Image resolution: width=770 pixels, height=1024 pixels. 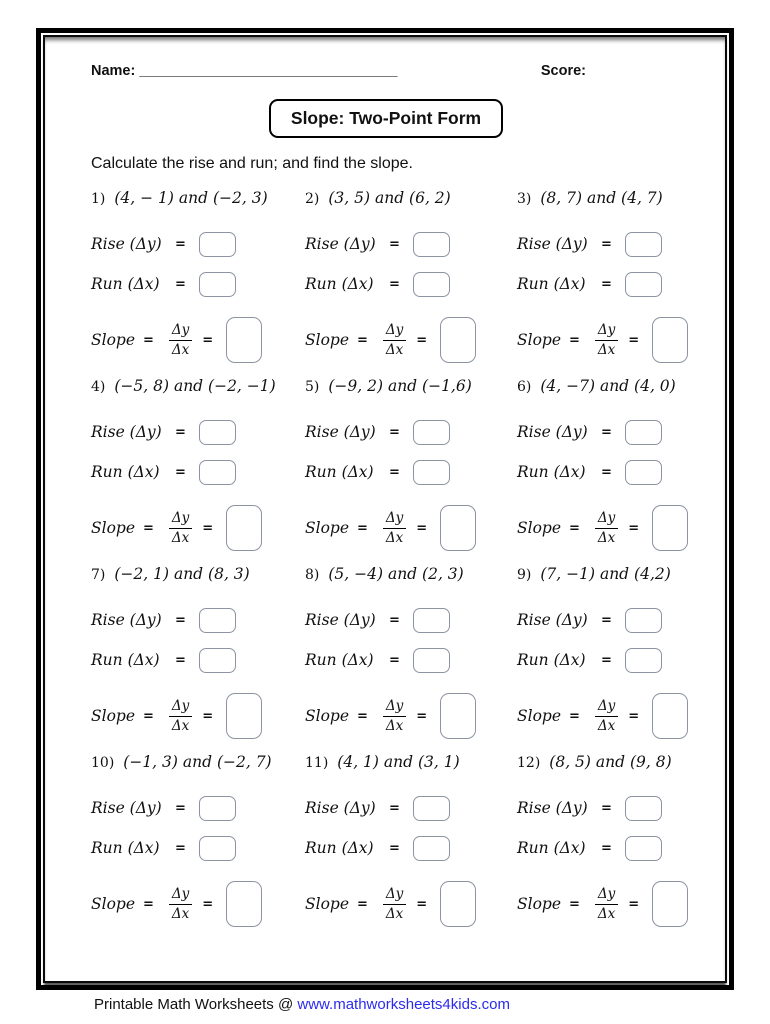 I want to click on problem-points: (−1, 3) and (−2, 7), so click(x=197, y=762).